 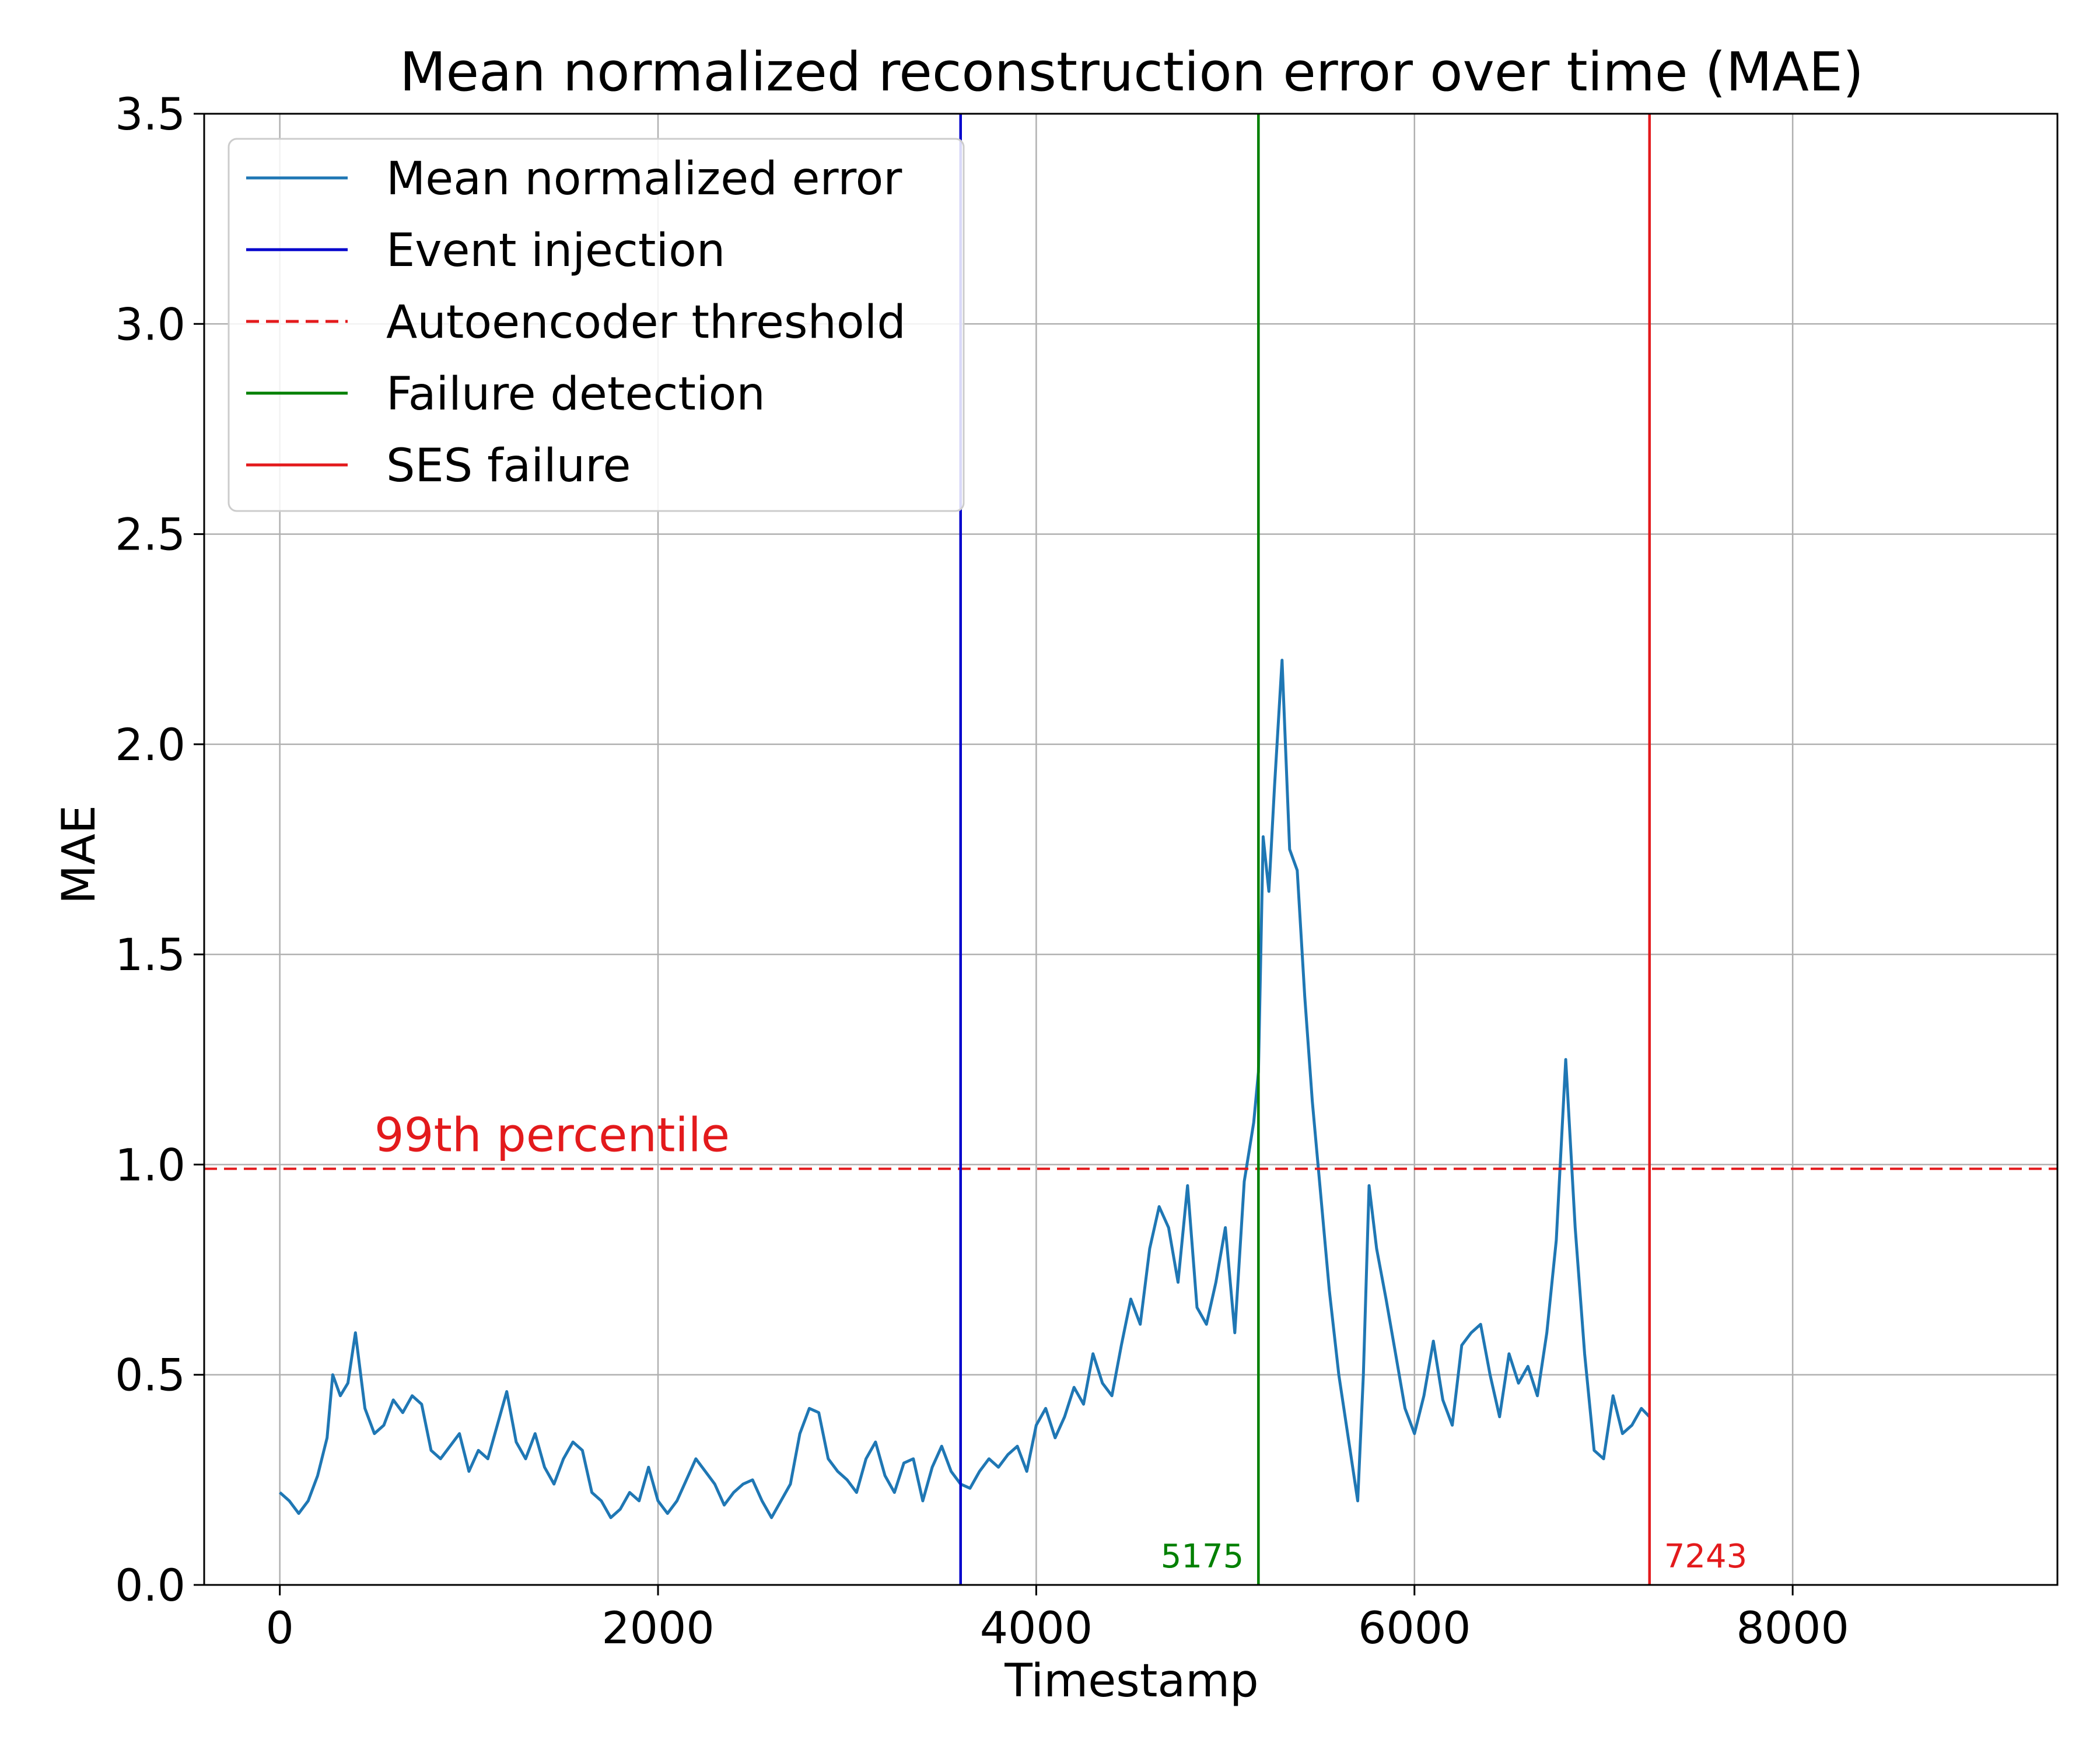 I want to click on legend-label: Event injection, so click(x=555, y=251).